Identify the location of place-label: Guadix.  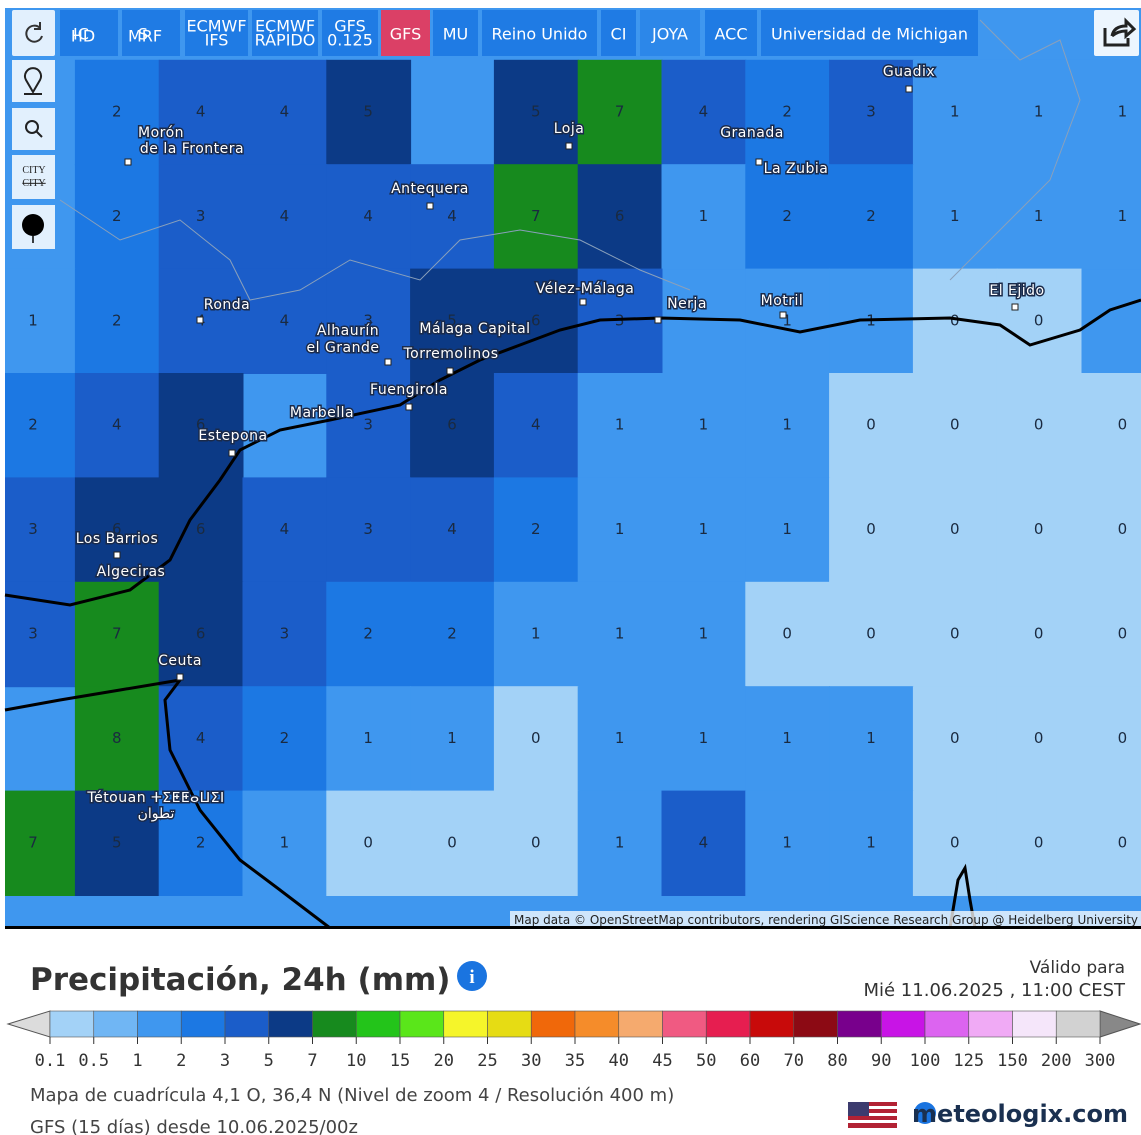
(909, 72).